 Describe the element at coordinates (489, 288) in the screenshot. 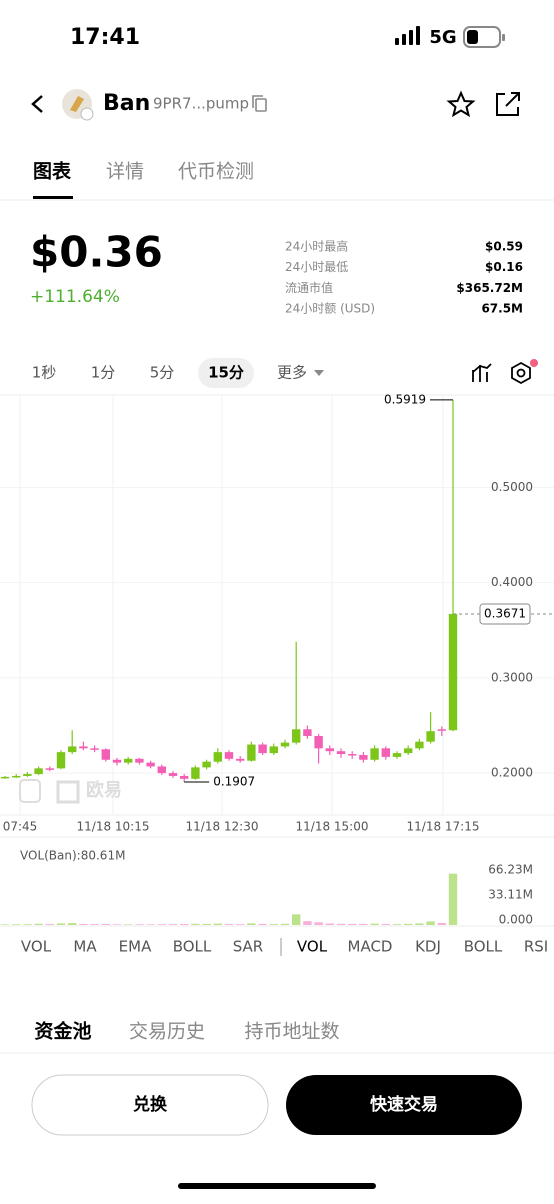

I see `stat-value: $365.72M` at that location.